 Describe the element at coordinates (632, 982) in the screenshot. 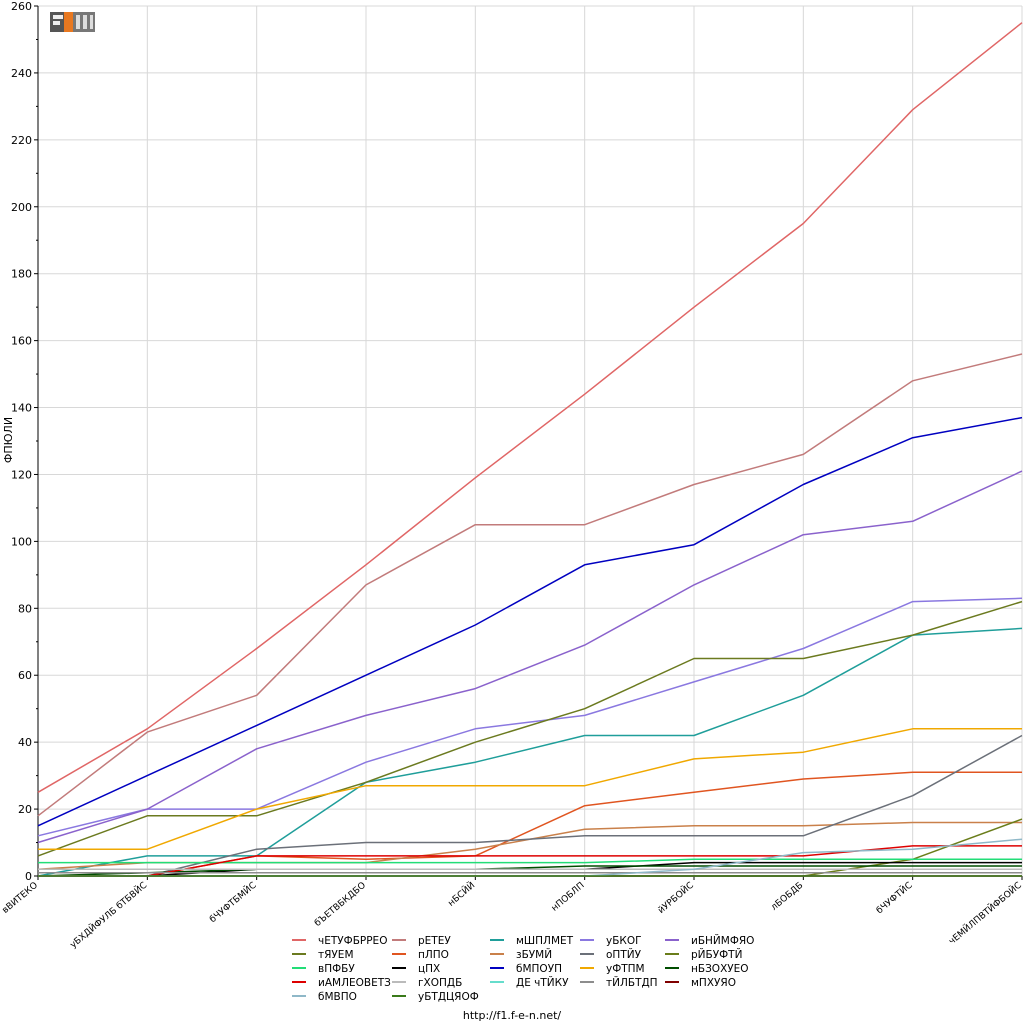

I see `legend-label: тЙЛБТДП` at that location.